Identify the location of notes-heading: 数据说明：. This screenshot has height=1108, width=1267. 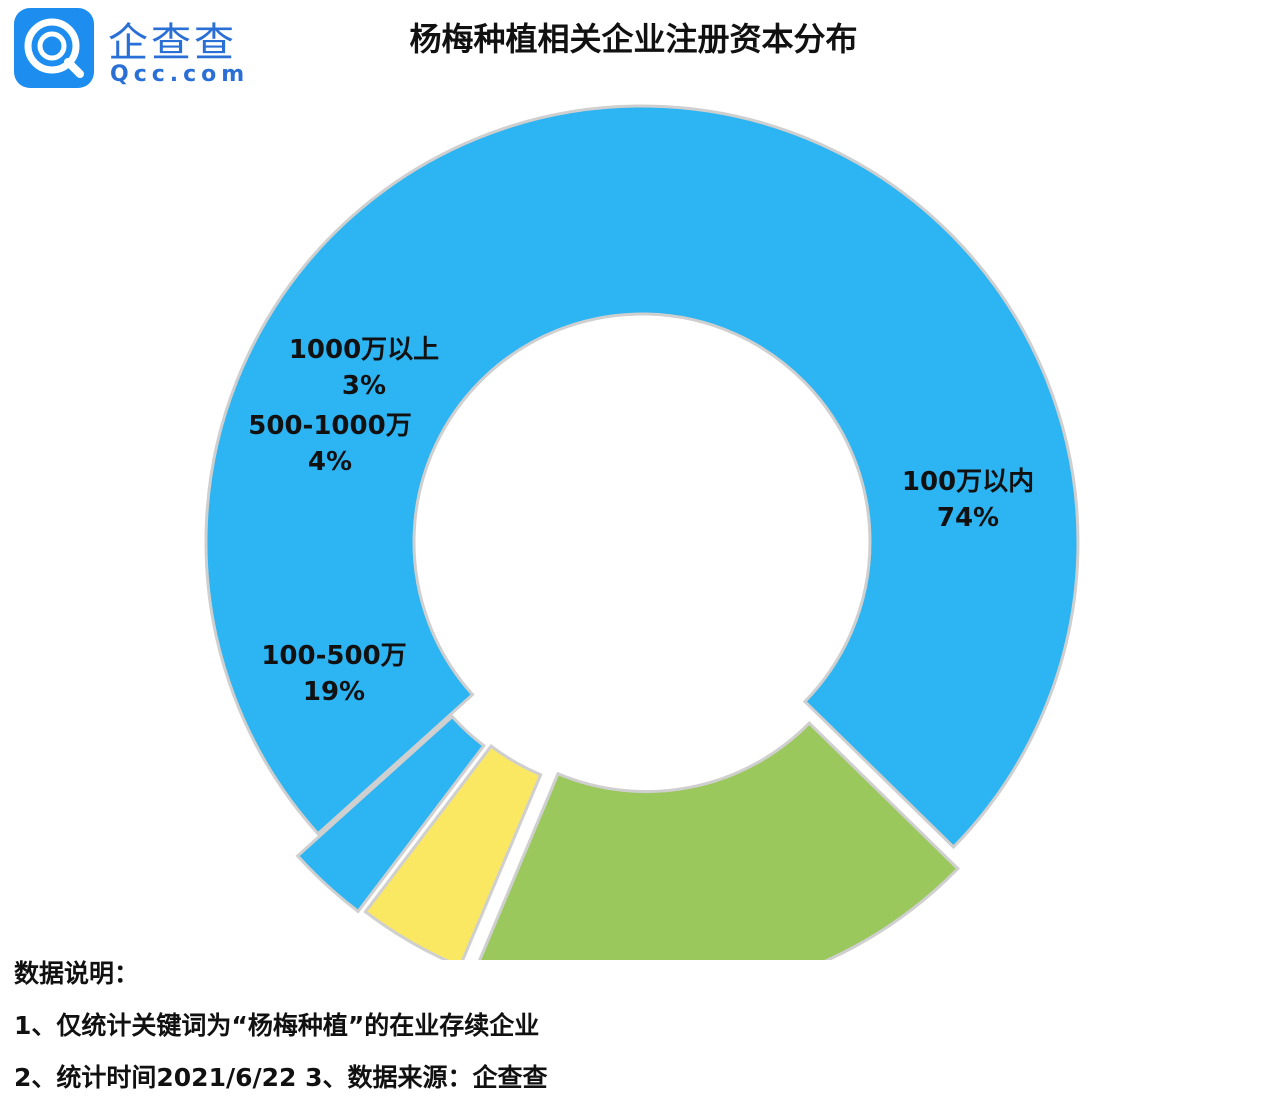
(77, 973).